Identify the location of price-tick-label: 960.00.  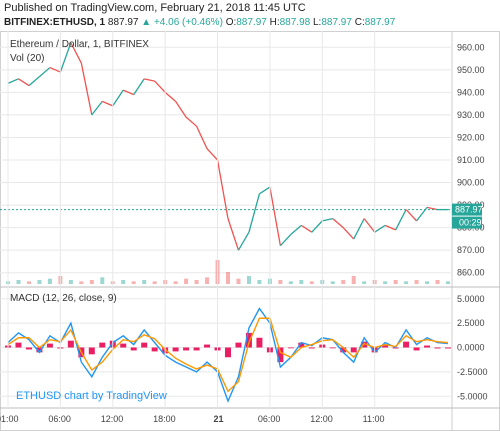
(471, 47).